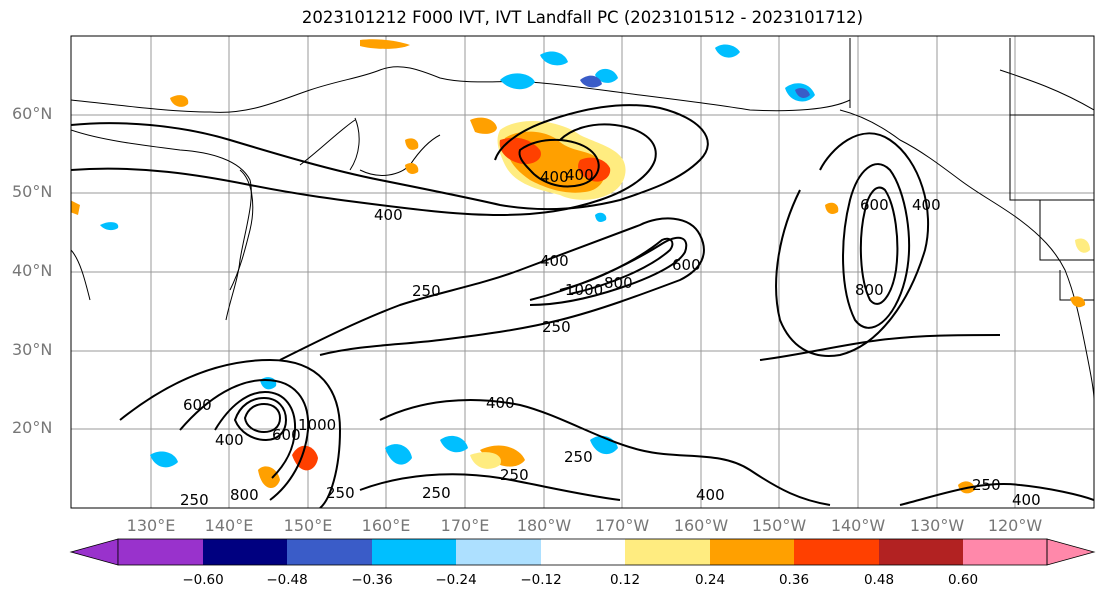 The image size is (1105, 601). Describe the element at coordinates (151, 525) in the screenshot. I see `lon-label: 130°E` at that location.